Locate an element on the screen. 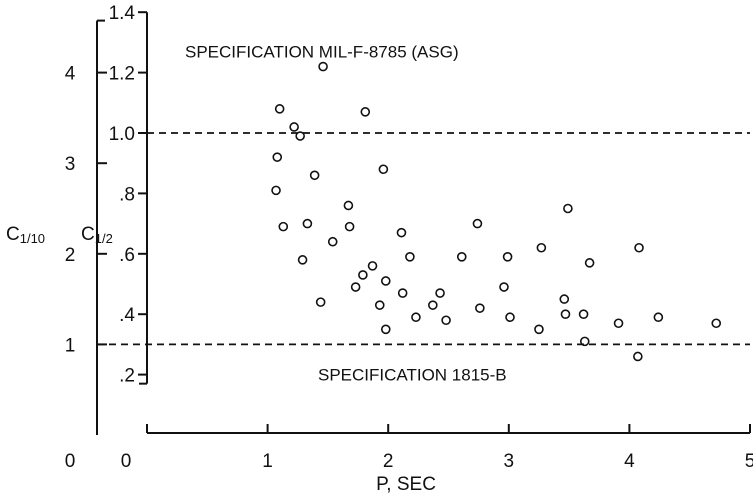 This screenshot has width=753, height=500. c12-tick-label: 1.4 is located at coordinates (122, 13).